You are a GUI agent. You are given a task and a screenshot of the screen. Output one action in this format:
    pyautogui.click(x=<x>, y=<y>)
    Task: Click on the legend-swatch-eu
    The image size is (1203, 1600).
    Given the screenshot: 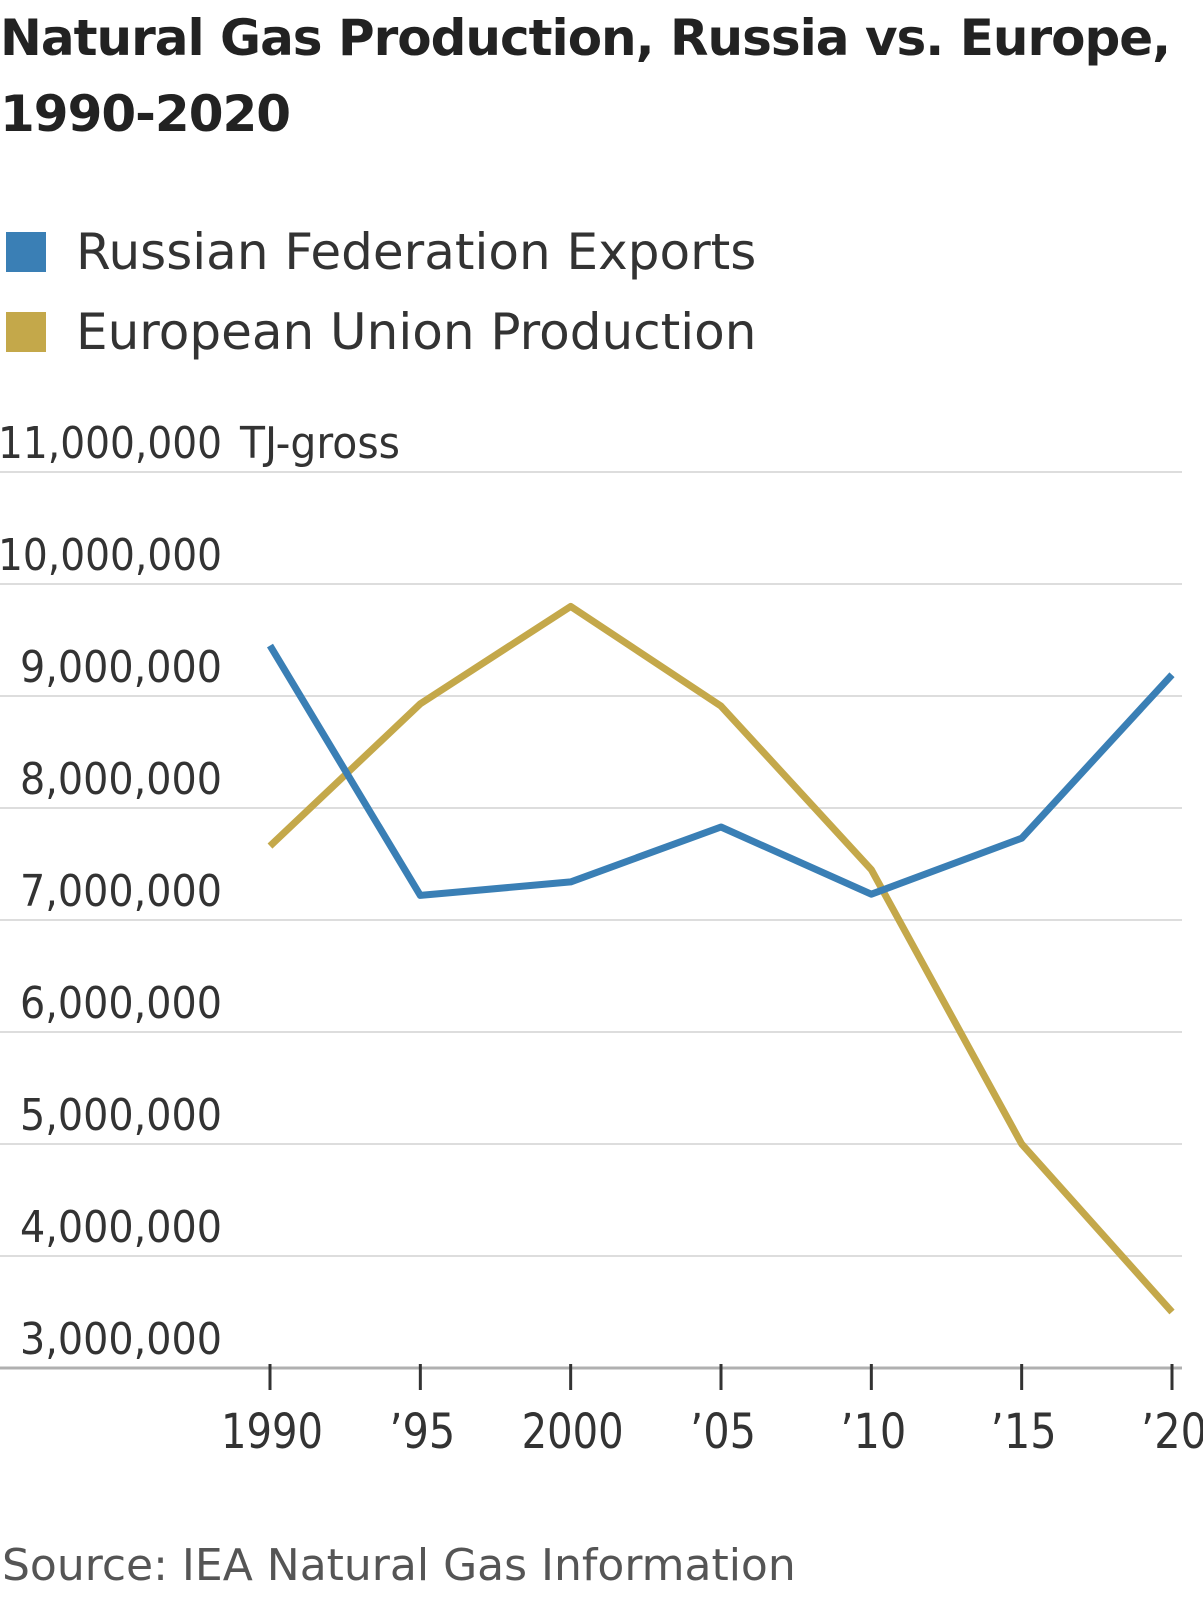 What is the action you would take?
    pyautogui.click(x=26, y=332)
    